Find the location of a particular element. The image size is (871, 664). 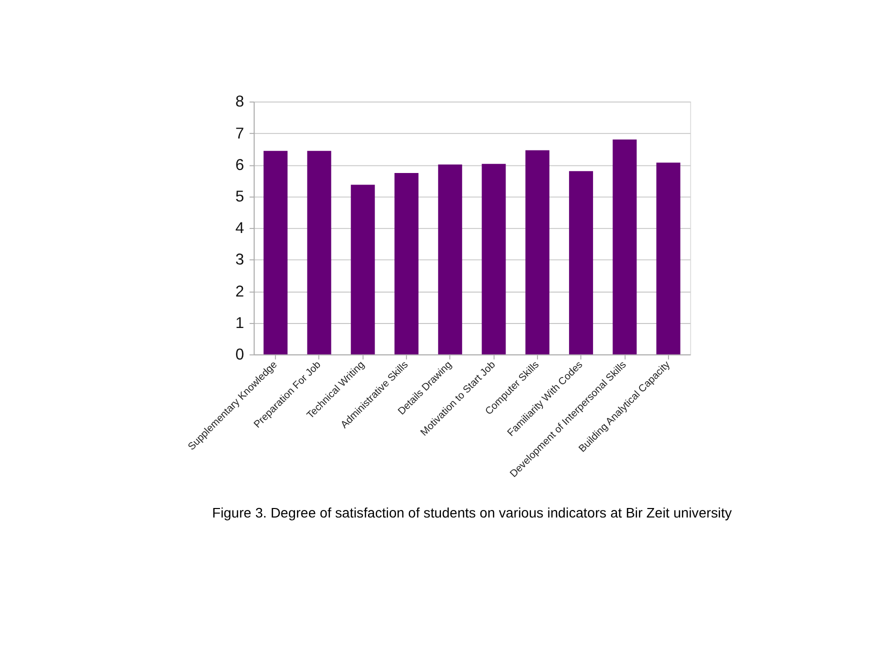

y-tick-label: 0 is located at coordinates (239, 355).